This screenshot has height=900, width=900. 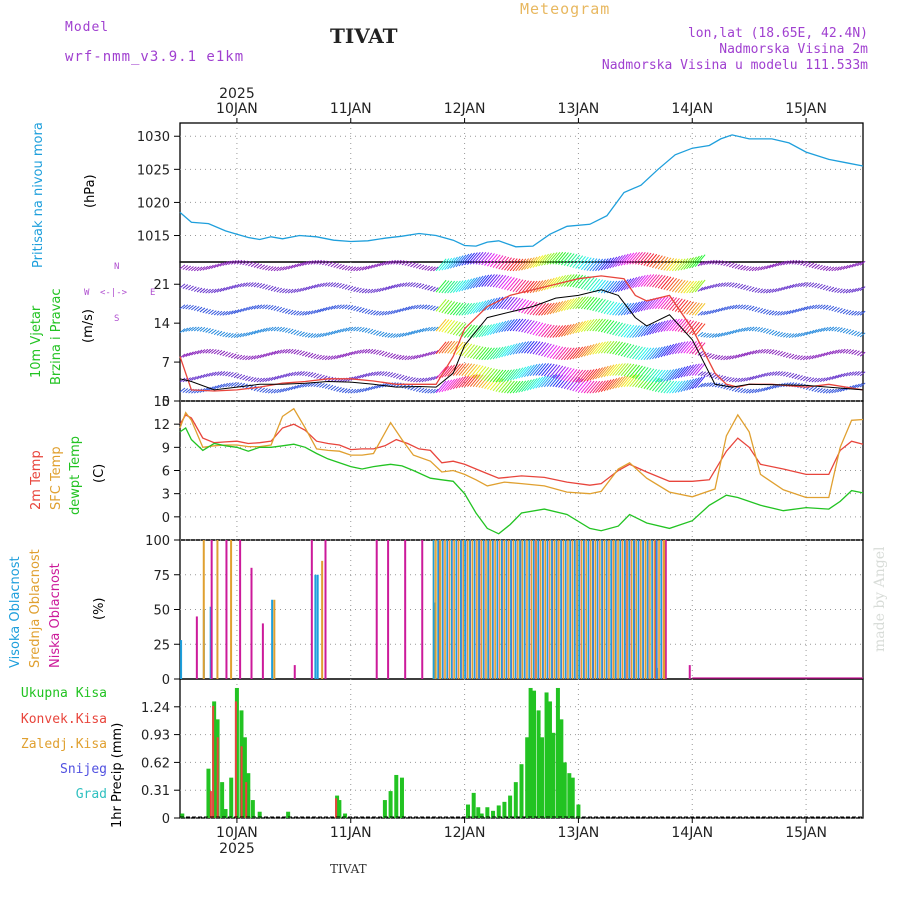 I want to click on y-tick-label: 9, so click(x=166, y=448).